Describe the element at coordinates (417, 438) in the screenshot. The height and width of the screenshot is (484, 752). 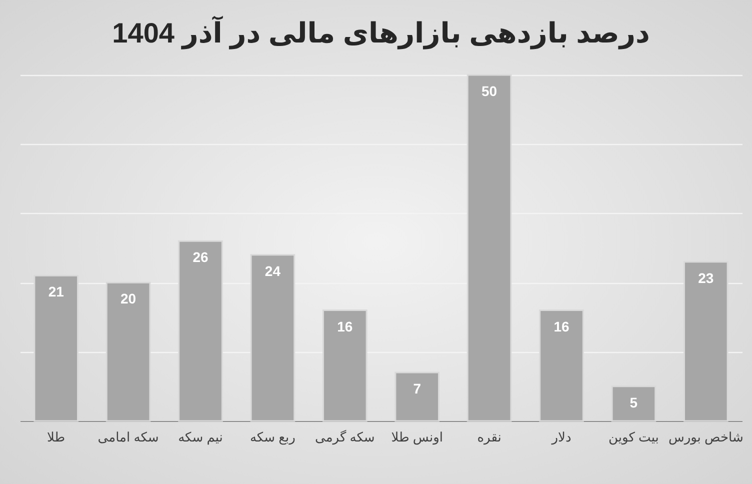
I see `x-tick-label: اونس طلا` at that location.